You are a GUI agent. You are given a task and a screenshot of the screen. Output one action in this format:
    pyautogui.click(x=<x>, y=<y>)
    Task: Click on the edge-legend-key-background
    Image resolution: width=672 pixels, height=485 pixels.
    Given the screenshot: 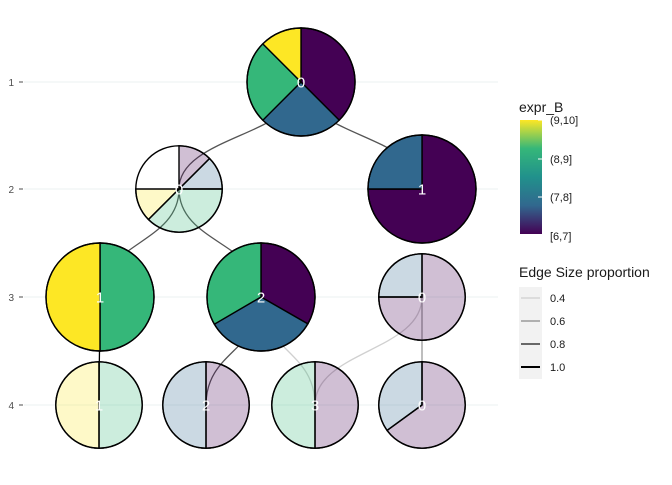 What is the action you would take?
    pyautogui.click(x=530, y=333)
    